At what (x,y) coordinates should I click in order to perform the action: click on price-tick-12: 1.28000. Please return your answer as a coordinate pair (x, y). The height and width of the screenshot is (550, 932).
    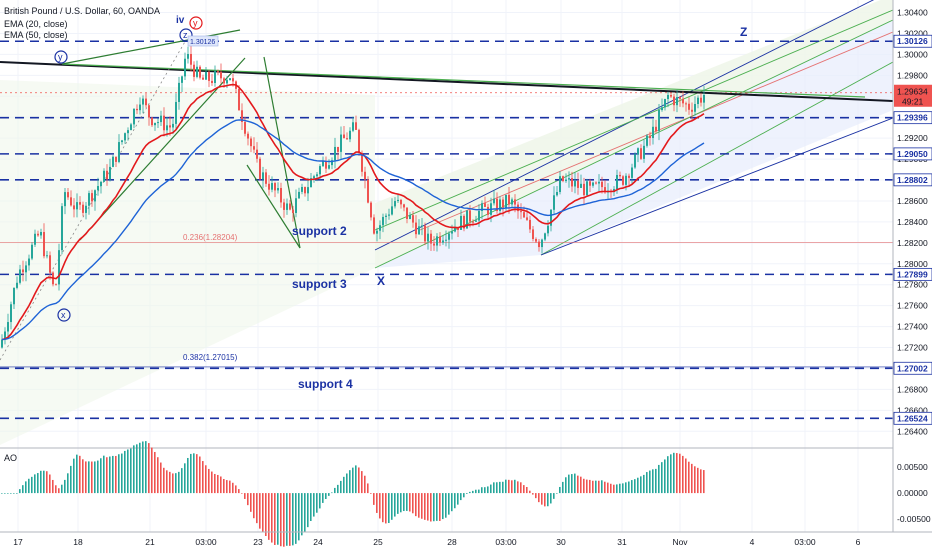
    Looking at the image, I should click on (912, 264).